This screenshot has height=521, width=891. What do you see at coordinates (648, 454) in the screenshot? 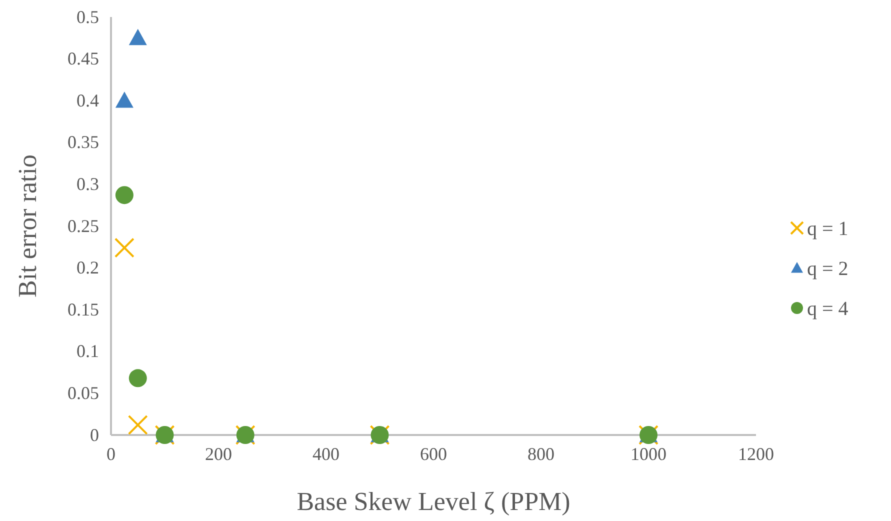
I see `x-tick-label: 1000` at bounding box center [648, 454].